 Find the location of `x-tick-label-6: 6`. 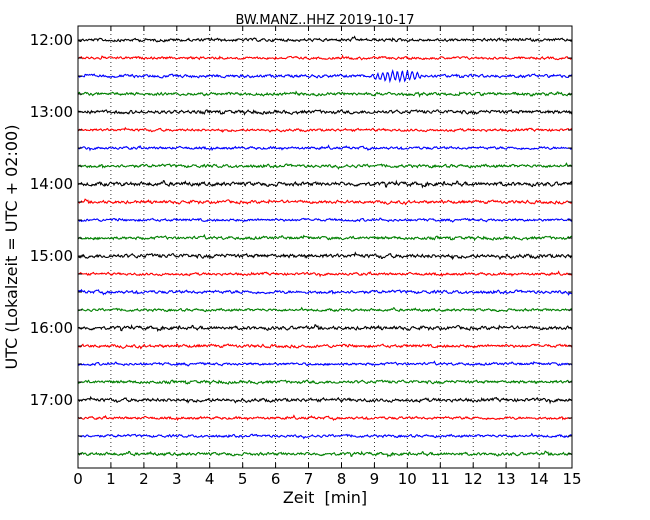

x-tick-label-6: 6 is located at coordinates (276, 479).